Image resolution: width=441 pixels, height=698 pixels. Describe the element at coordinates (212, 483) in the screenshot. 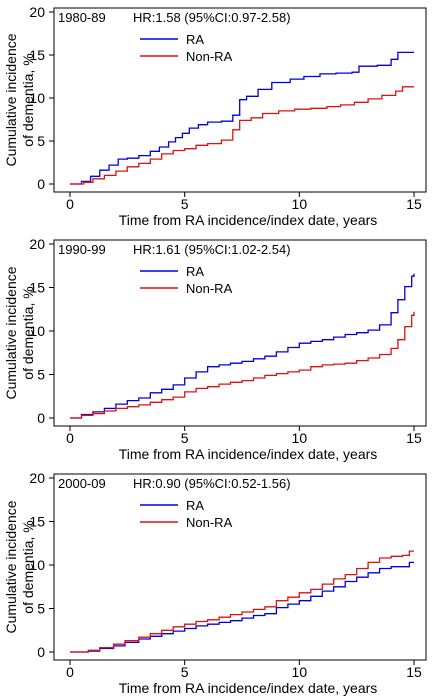

I see `hazard-ratio-text: HR:0.90 (95%CI:0.52-1.56)` at that location.